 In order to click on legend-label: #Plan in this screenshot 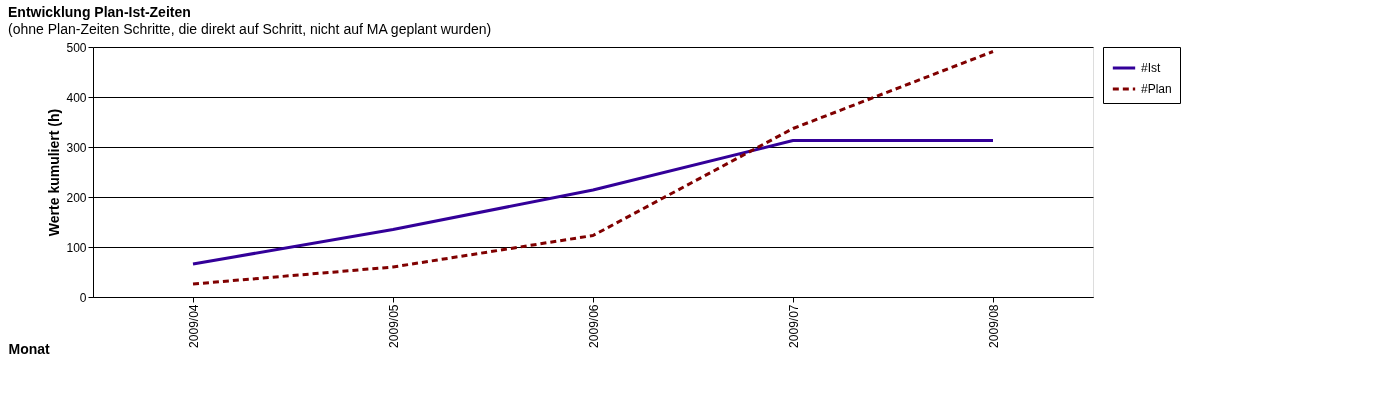, I will do `click(1156, 89)`.